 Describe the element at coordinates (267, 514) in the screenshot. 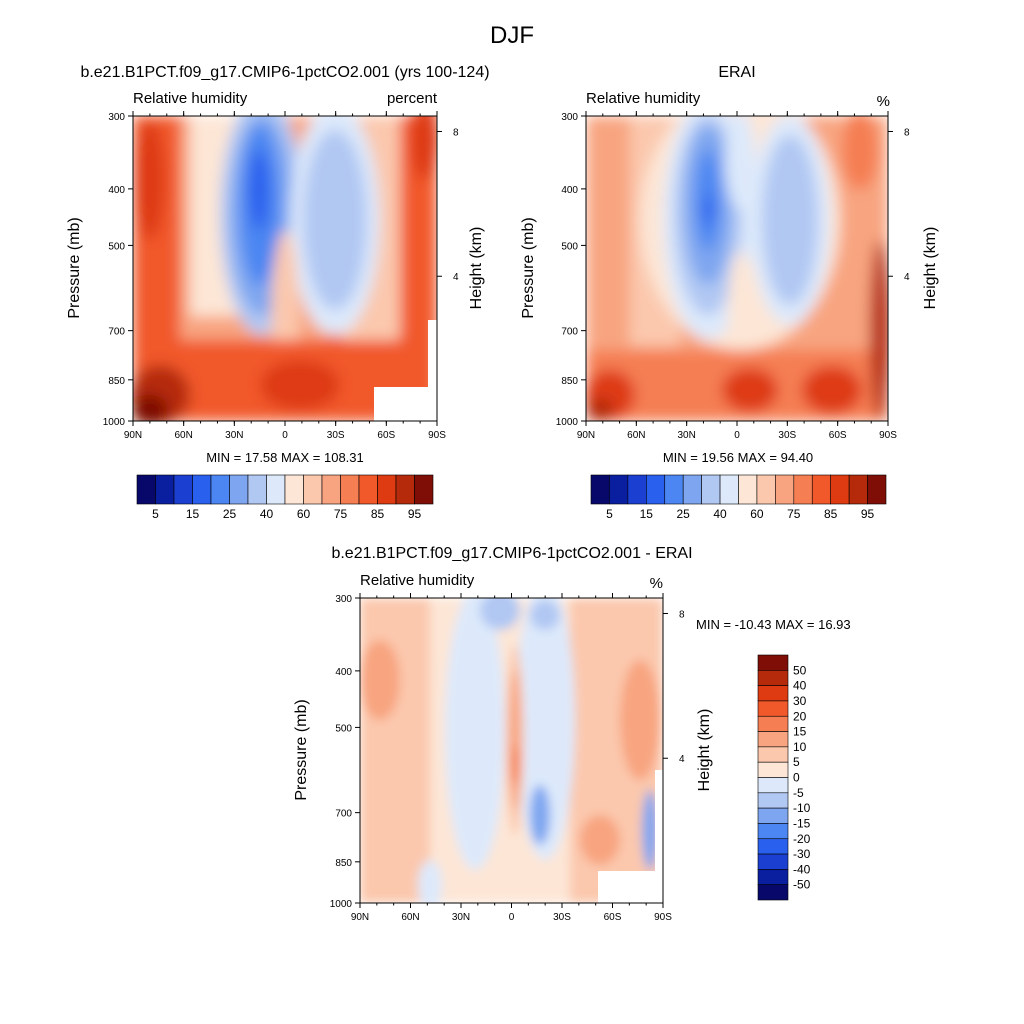

I see `model-colorbar-label: 40` at that location.